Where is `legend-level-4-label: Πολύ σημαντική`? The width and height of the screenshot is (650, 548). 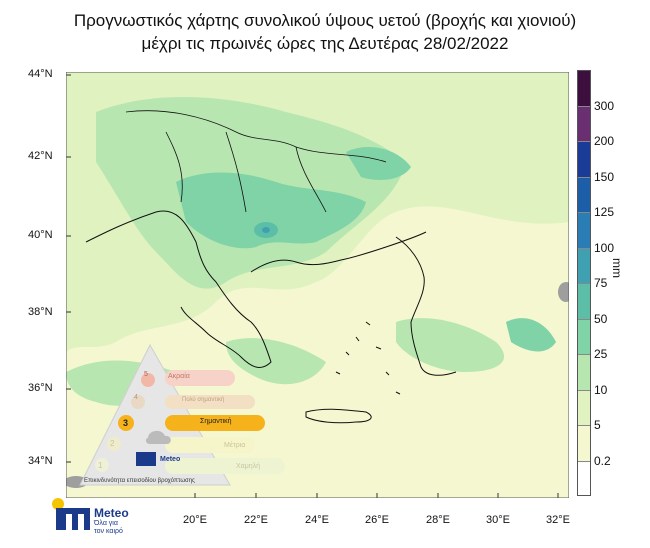 legend-level-4-label: Πολύ σημαντική is located at coordinates (203, 400).